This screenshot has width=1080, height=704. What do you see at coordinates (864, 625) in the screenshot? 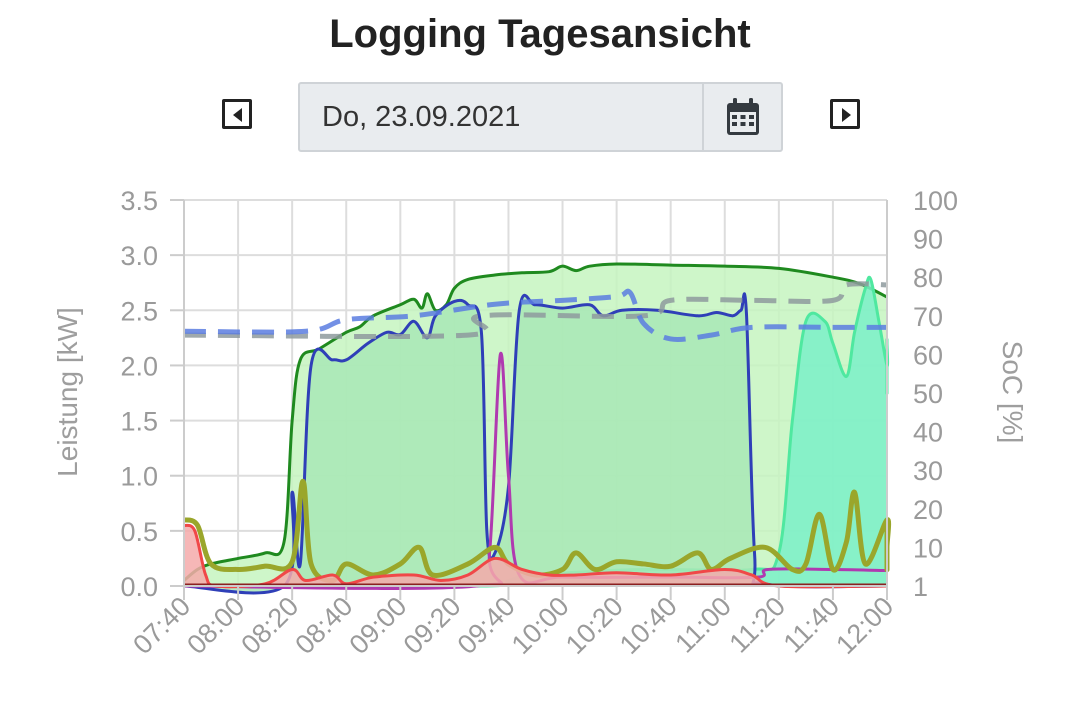
I see `x-tick-label: 12:00` at bounding box center [864, 625].